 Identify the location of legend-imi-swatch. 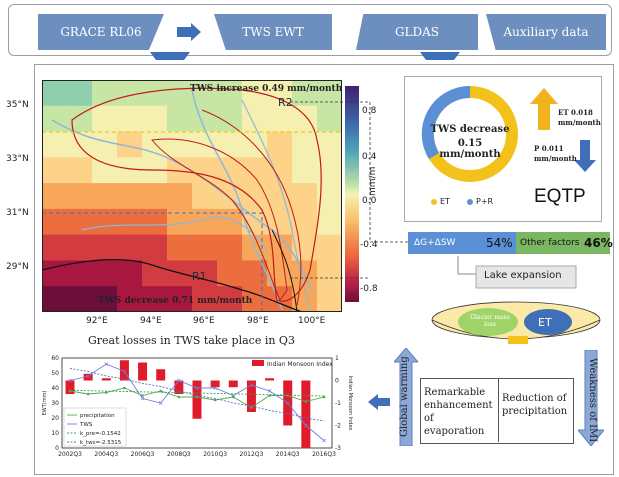
(258, 363).